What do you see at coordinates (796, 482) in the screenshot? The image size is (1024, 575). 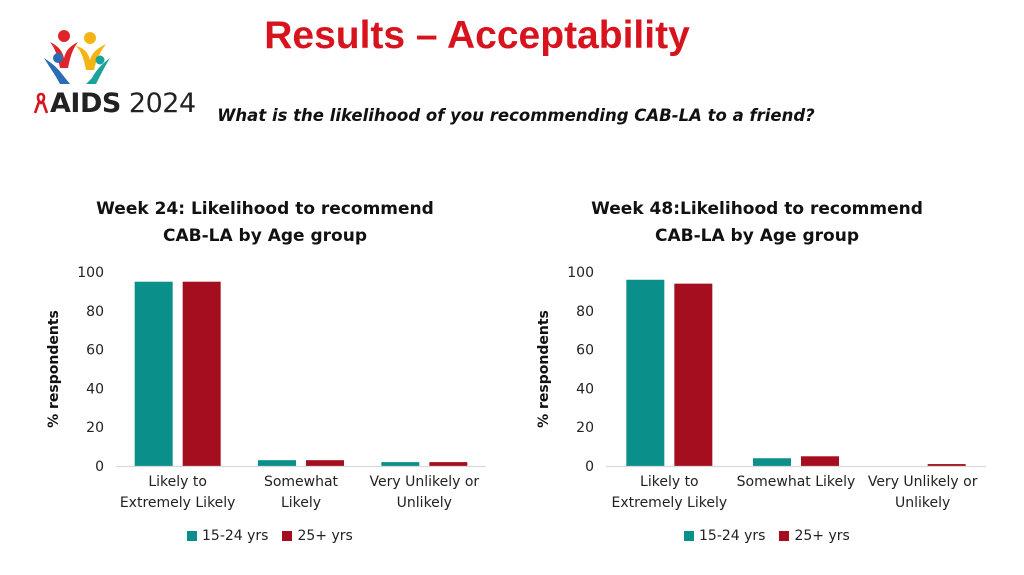 I see `x-category-label: Somewhat Likely` at bounding box center [796, 482].